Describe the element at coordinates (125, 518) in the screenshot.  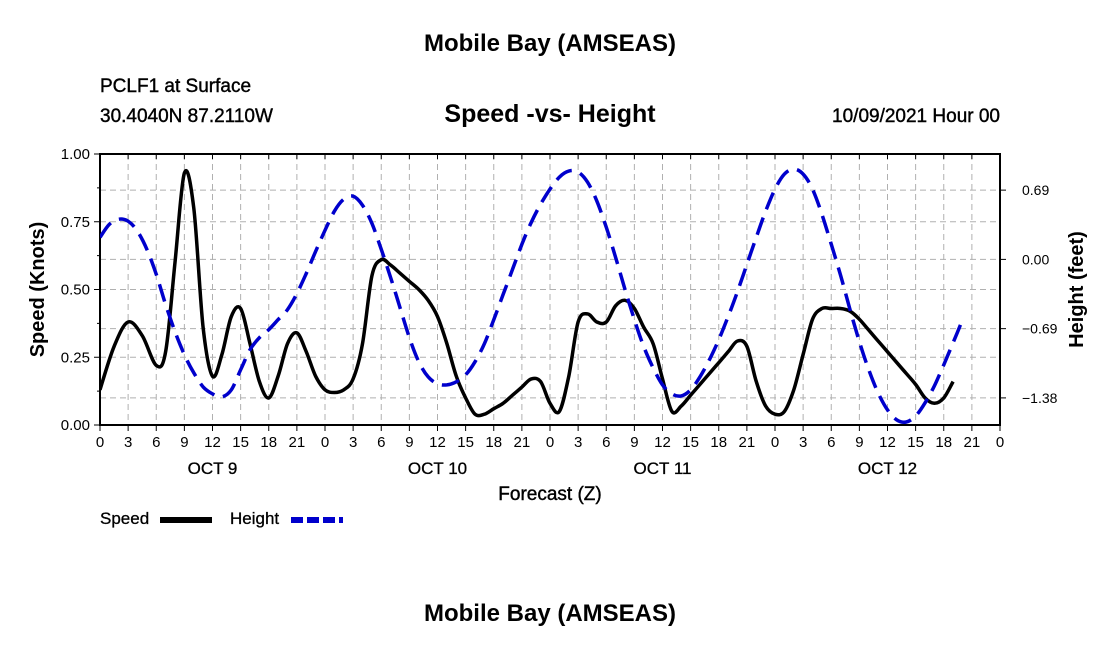
I see `legend-speed-label: Speed` at that location.